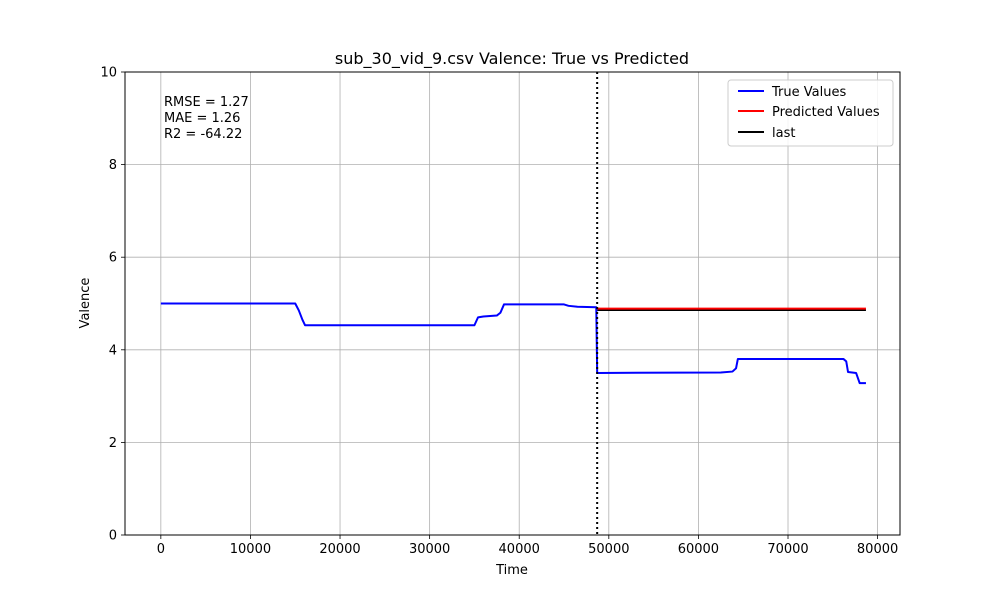 Image resolution: width=1000 pixels, height=600 pixels. I want to click on metrics-annotation: RMSE = 1.27 MAE = 1.26 R2 = -64.22, so click(206, 118).